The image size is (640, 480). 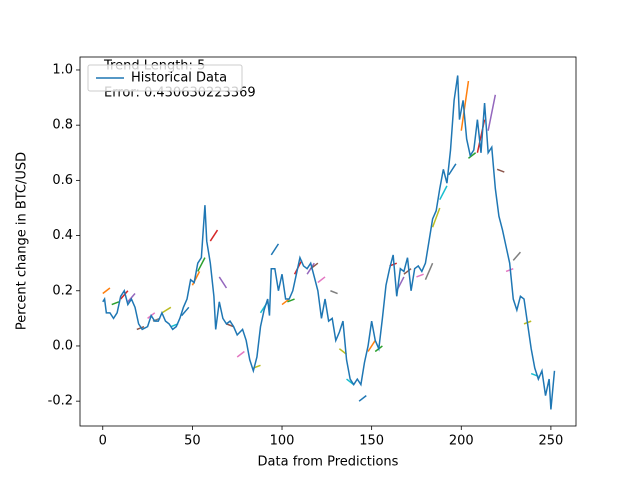 What do you see at coordinates (282, 441) in the screenshot?
I see `x-tick-label: 100` at bounding box center [282, 441].